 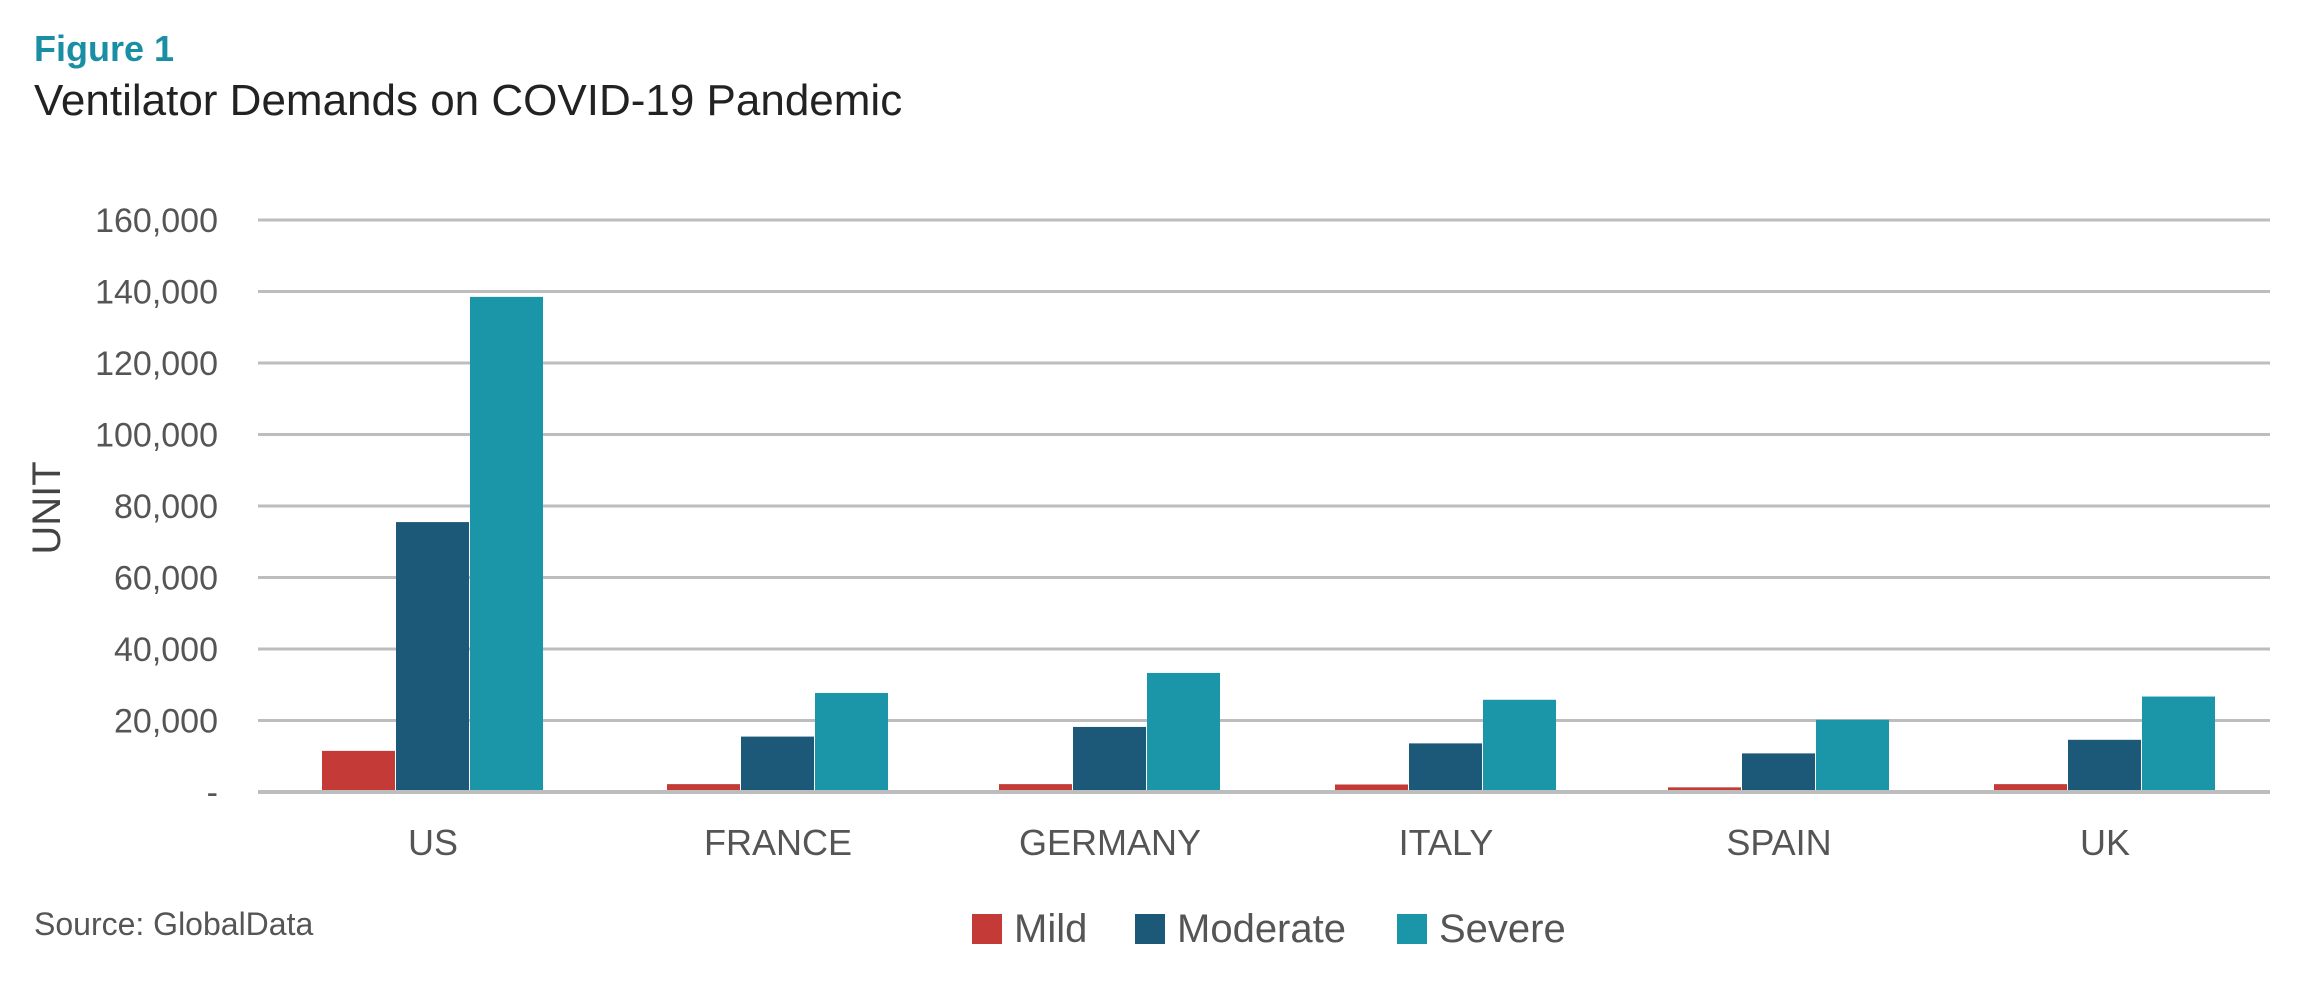 What do you see at coordinates (212, 793) in the screenshot?
I see `y-tick-label: -` at bounding box center [212, 793].